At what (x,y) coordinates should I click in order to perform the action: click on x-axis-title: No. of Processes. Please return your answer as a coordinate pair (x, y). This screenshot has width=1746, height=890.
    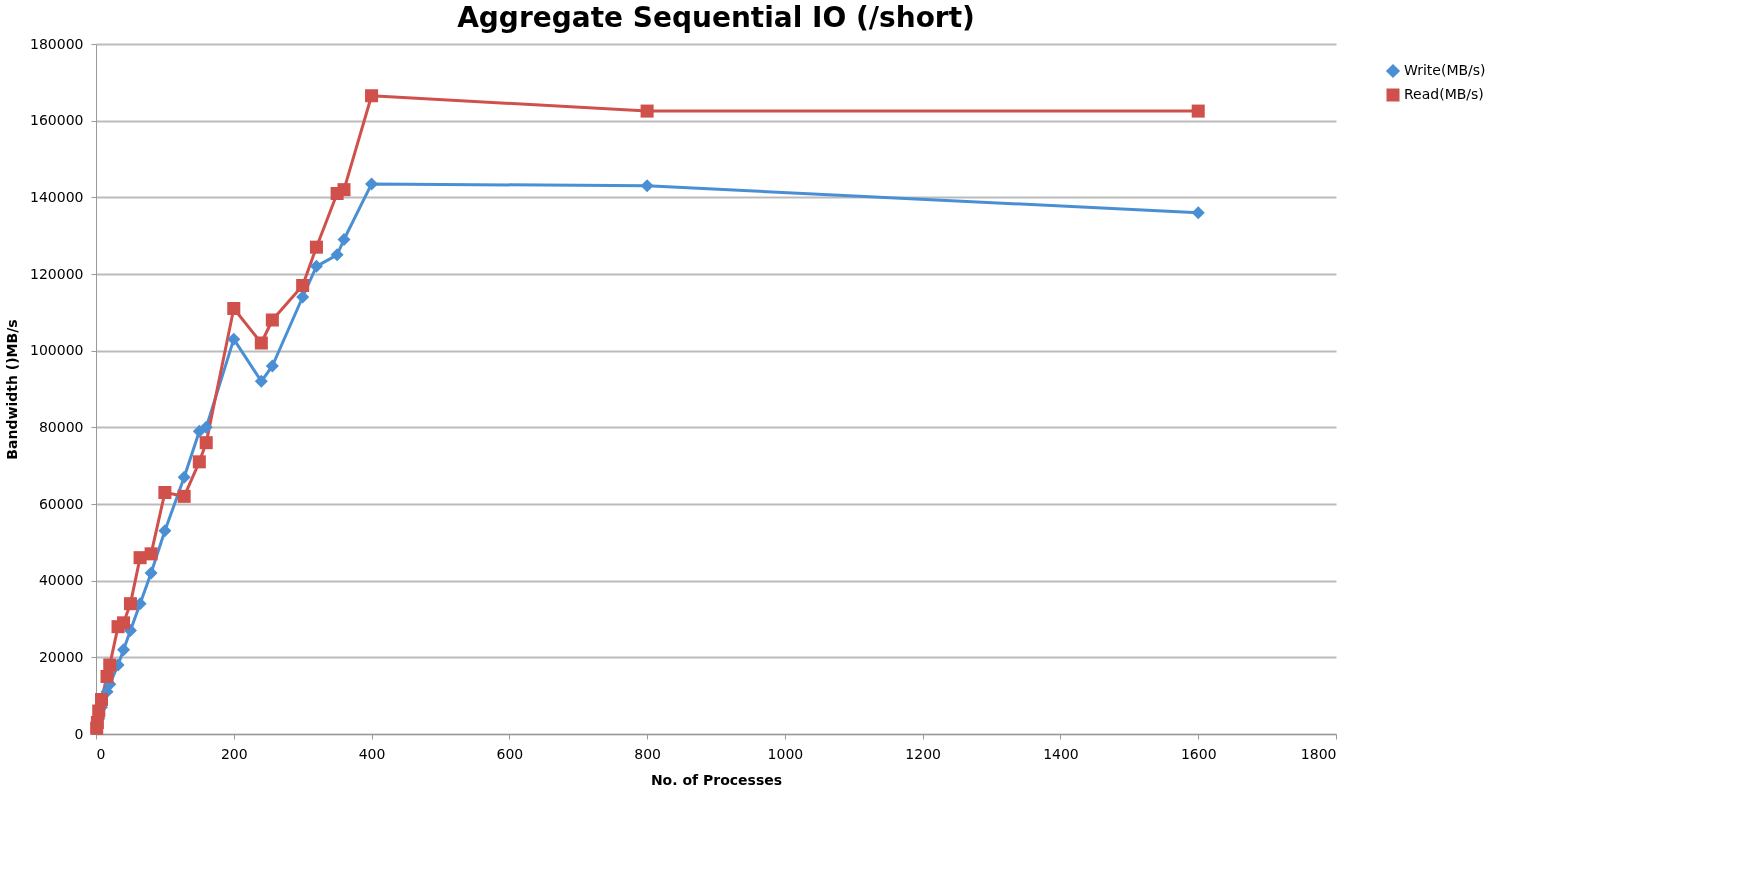
    Looking at the image, I should click on (716, 779).